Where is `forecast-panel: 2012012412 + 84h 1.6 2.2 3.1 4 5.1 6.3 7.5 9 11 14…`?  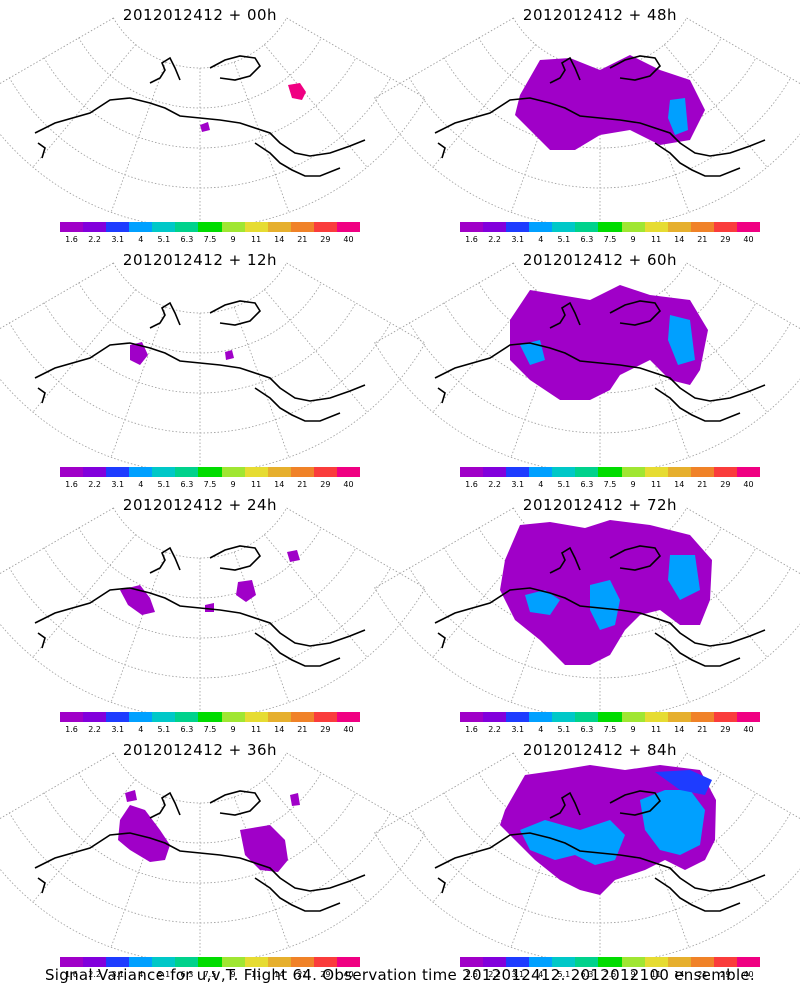
forecast-panel: 2012012412 + 84h 1.6 2.2 3.1 4 5.1 6.3 7.5 9 11 14… is located at coordinates (587, 857).